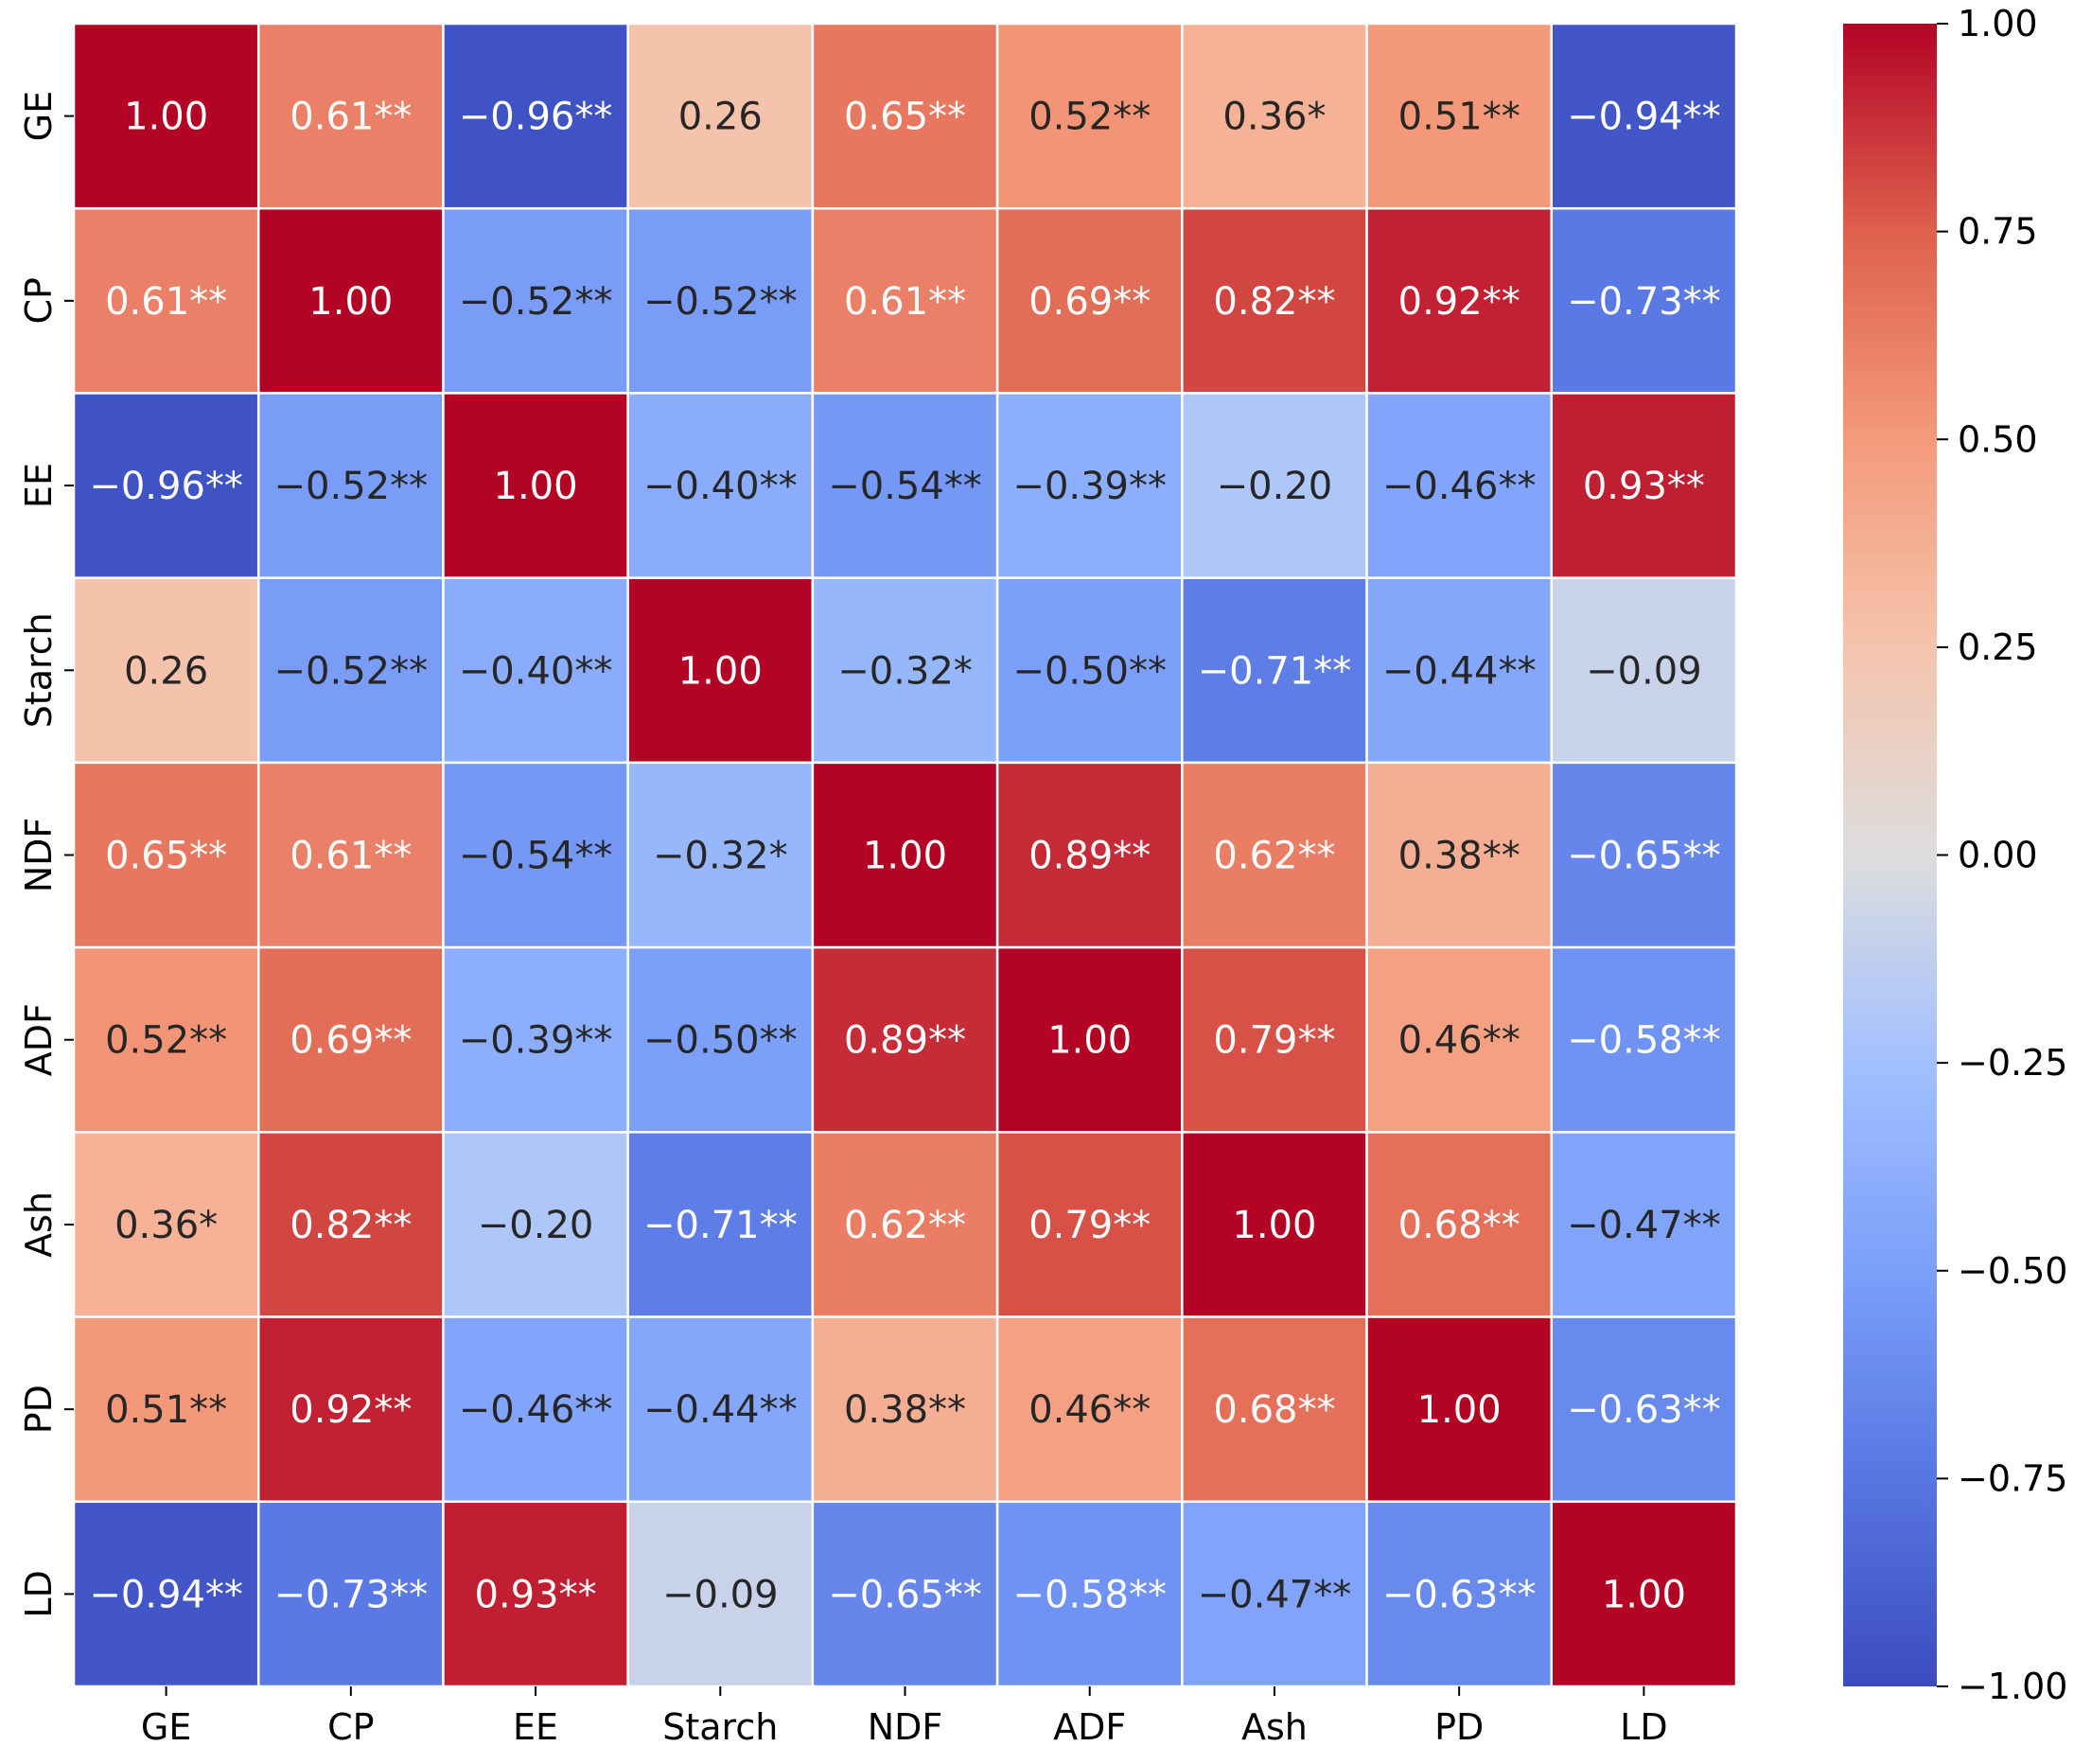 This screenshot has width=2074, height=1764. I want to click on x-tick-label: CP, so click(350, 1727).